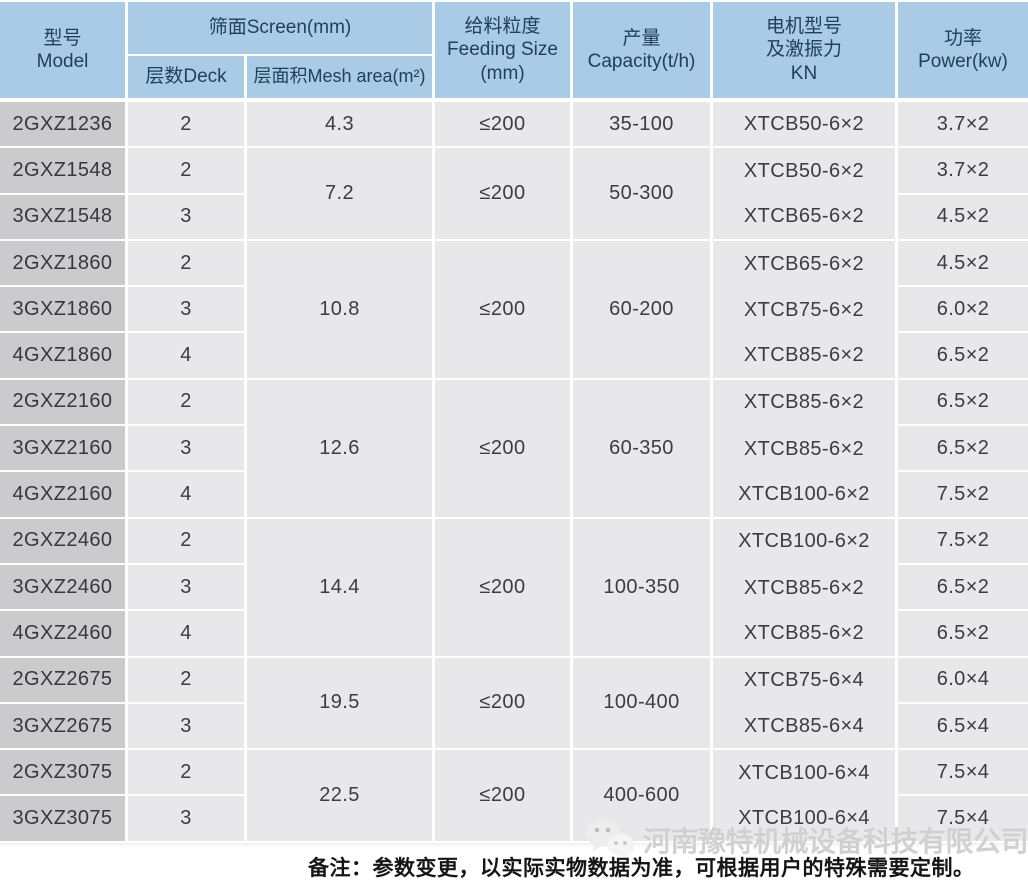  I want to click on mesh-area-cell: 22.5, so click(341, 796).